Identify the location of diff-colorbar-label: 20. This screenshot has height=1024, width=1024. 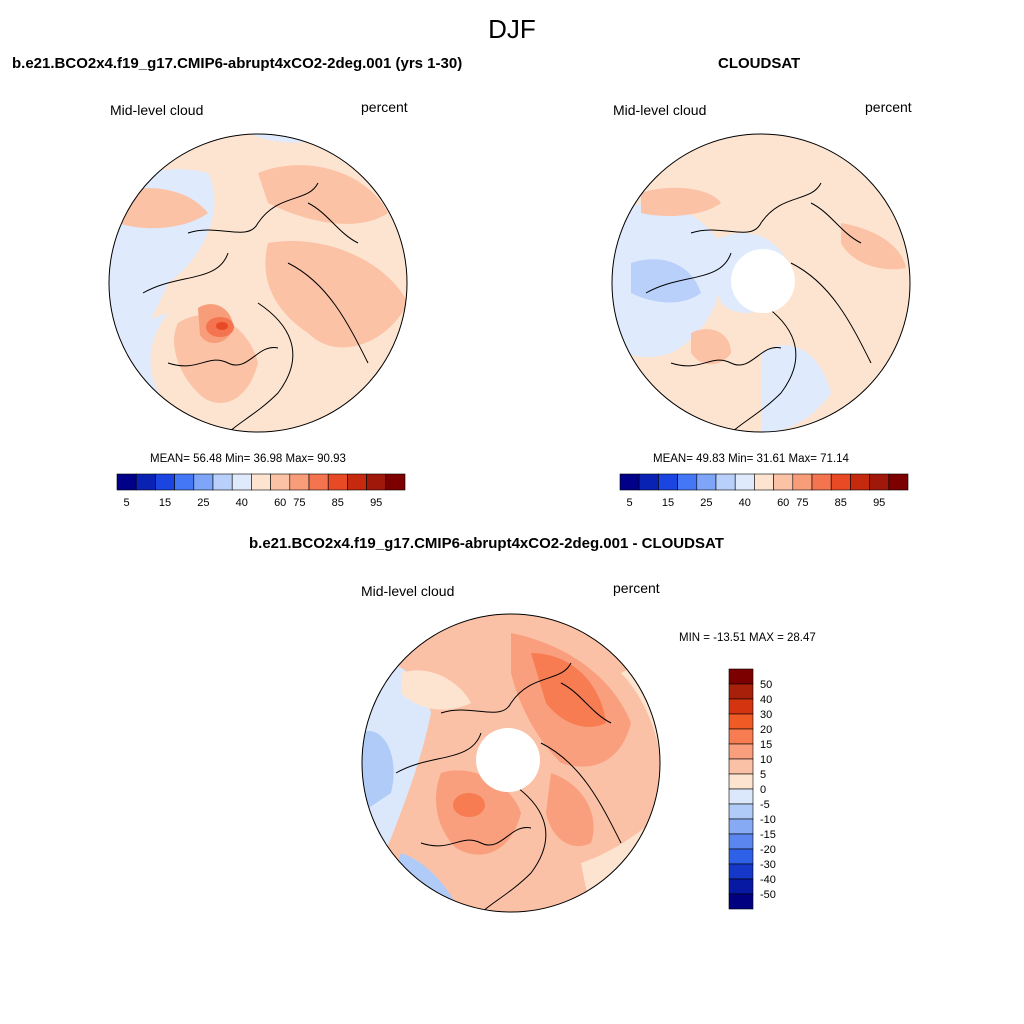
(766, 730).